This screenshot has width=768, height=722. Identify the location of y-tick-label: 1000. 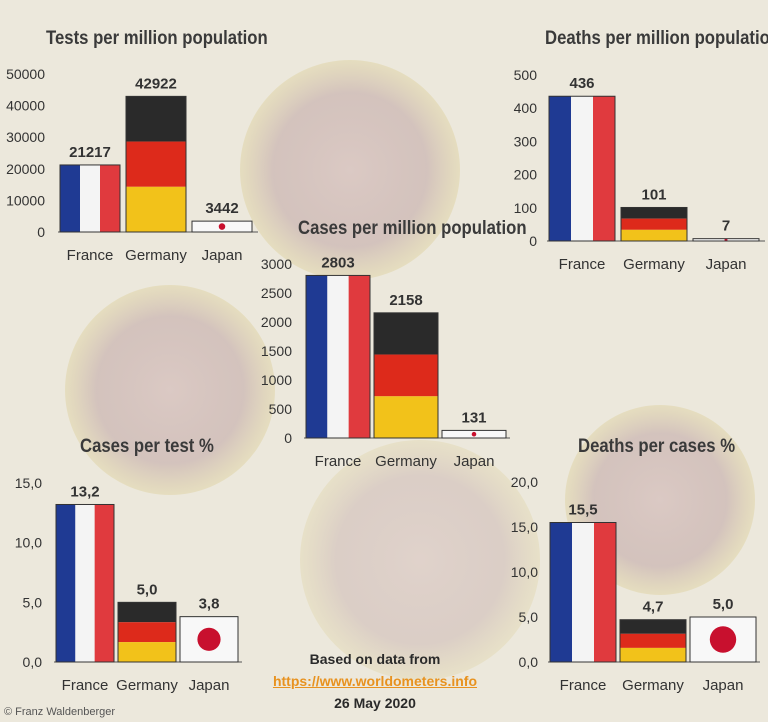
(276, 380).